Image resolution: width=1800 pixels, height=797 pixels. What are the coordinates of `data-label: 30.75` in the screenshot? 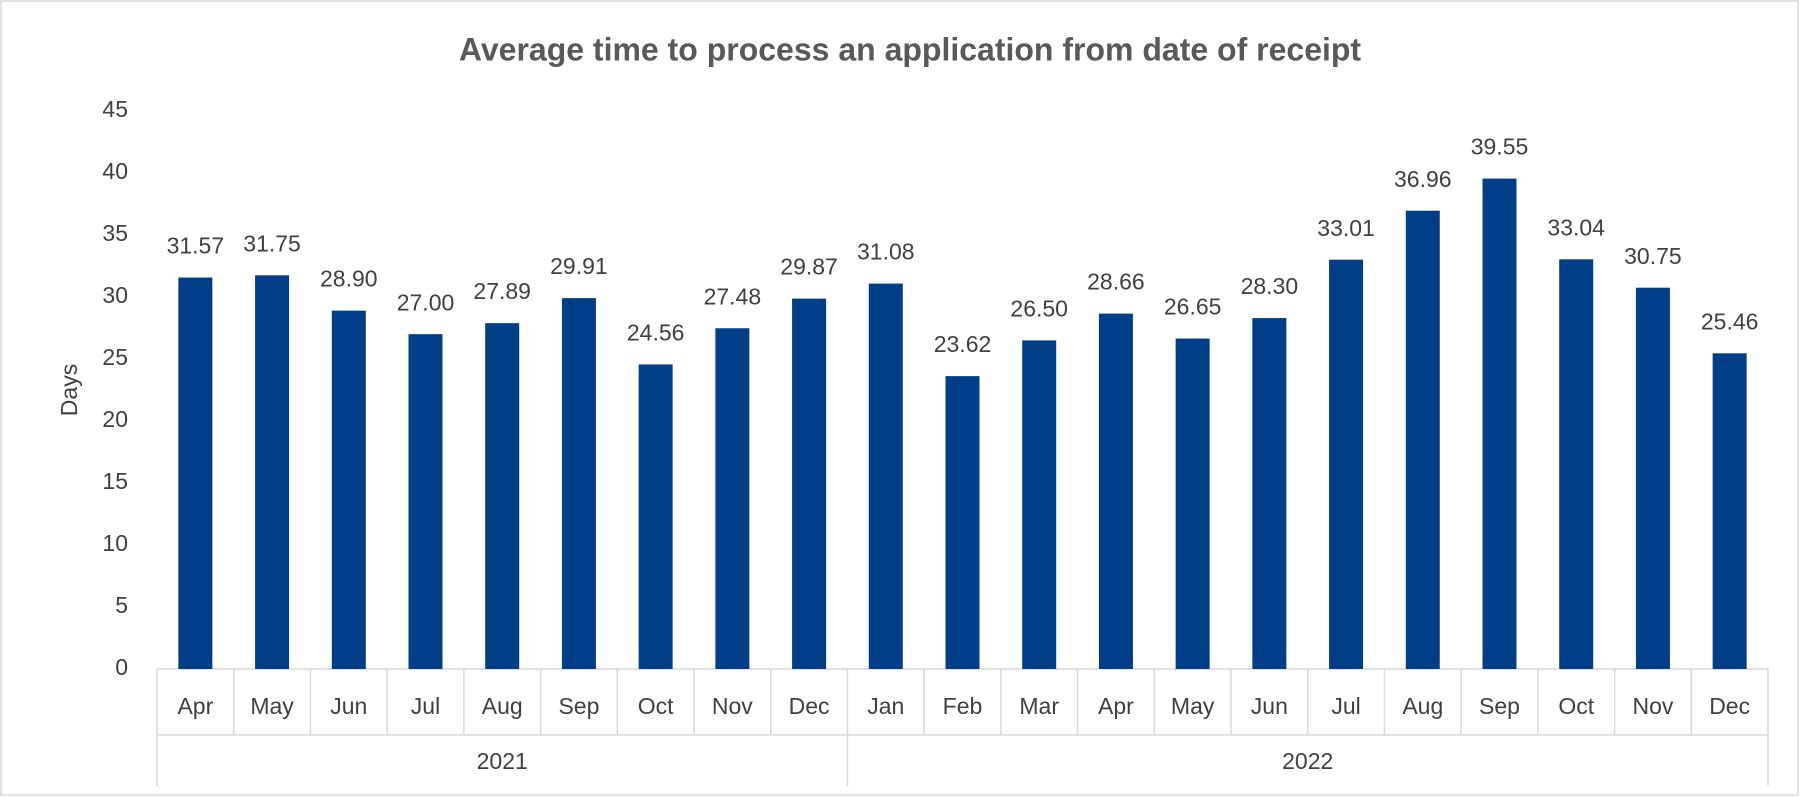 It's located at (1653, 256).